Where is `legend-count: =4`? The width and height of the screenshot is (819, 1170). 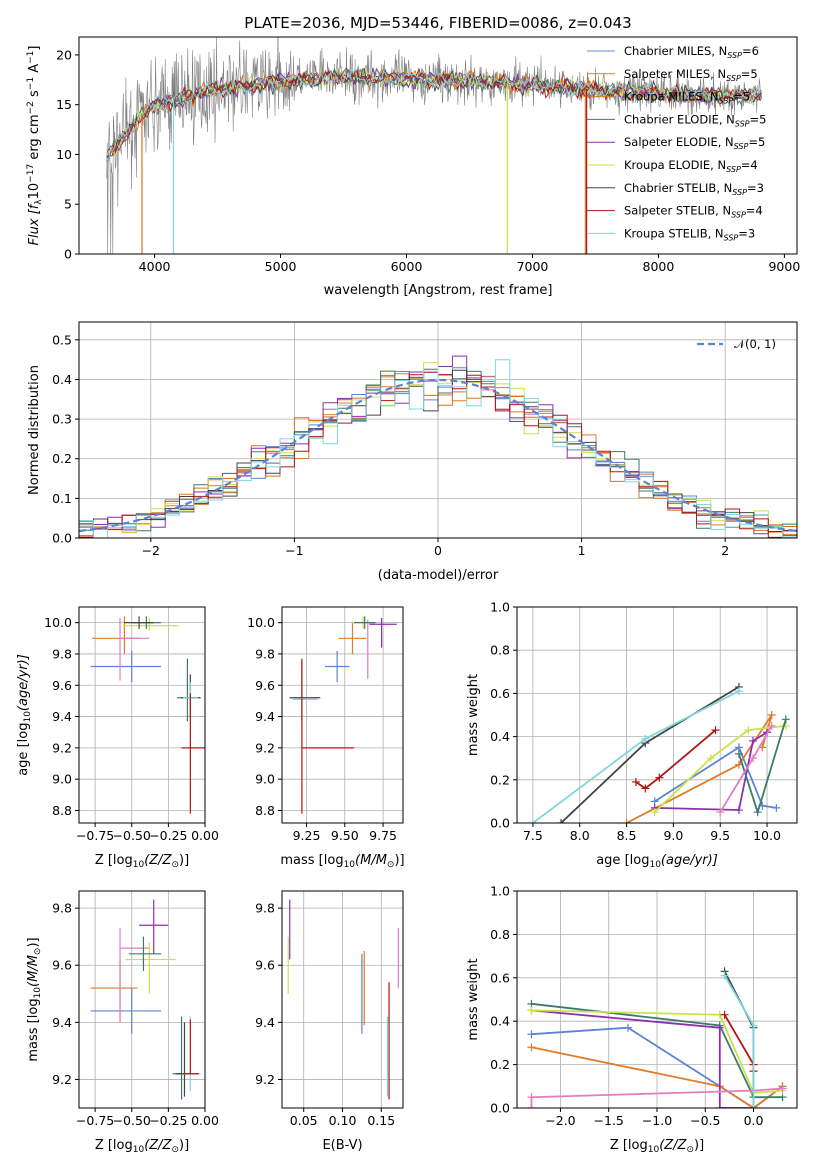
legend-count: =4 is located at coordinates (749, 165).